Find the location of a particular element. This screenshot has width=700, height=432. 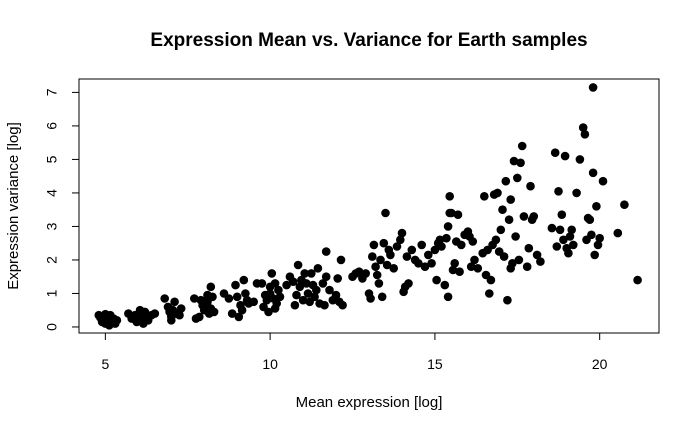

x-tick-label-10: 10 is located at coordinates (270, 364).